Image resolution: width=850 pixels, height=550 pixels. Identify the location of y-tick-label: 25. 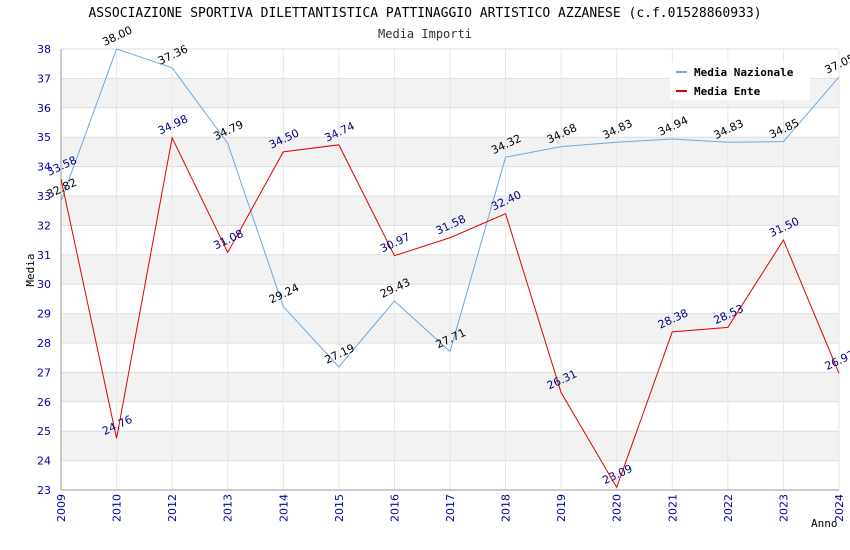
(44, 431).